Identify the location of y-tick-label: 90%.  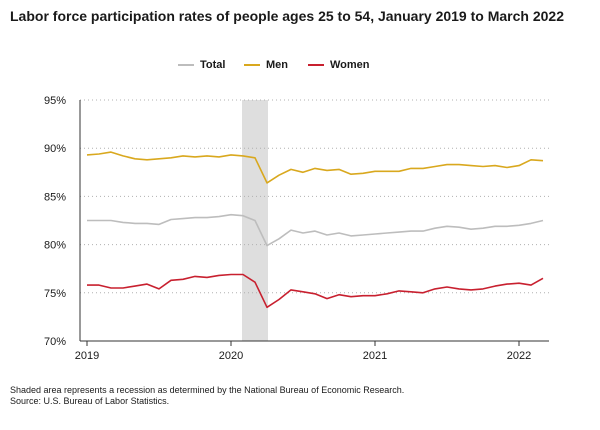
(55, 149).